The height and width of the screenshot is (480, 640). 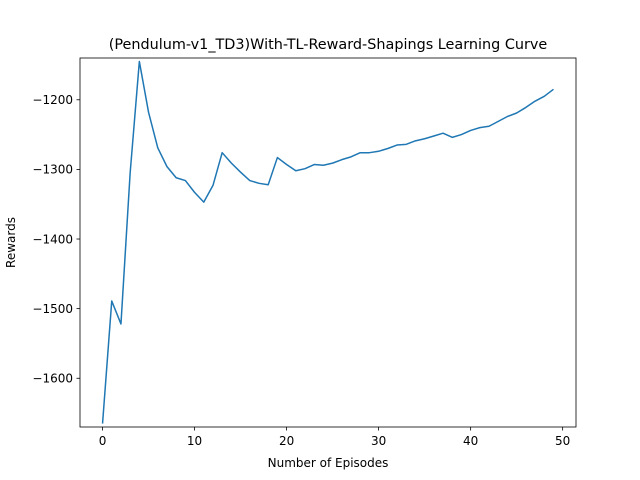 I want to click on y-axis-label: Rewards, so click(x=11, y=242).